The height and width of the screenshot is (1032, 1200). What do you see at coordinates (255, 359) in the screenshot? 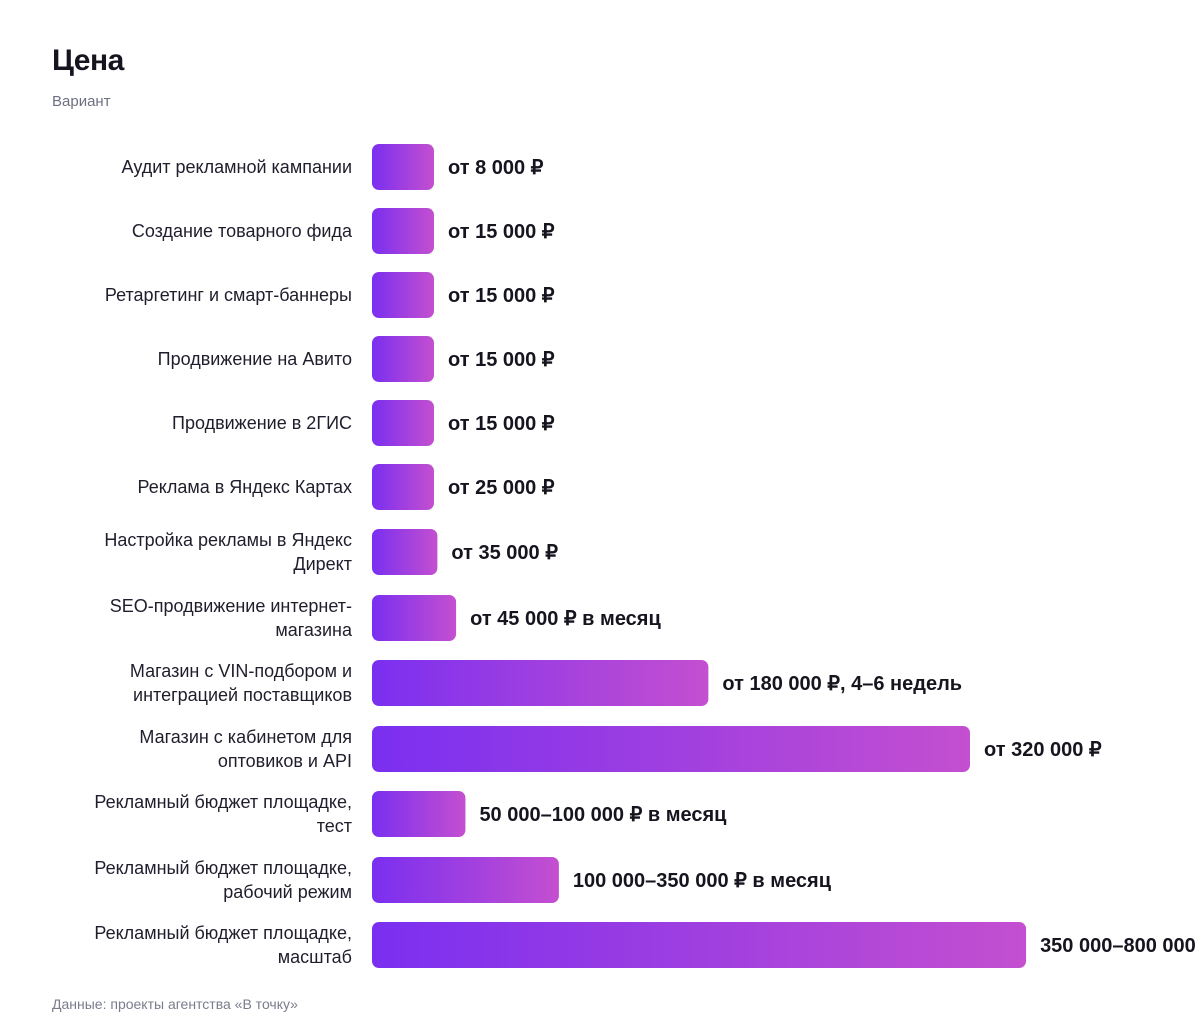
I see `category-label: Продвижение на Авито` at bounding box center [255, 359].